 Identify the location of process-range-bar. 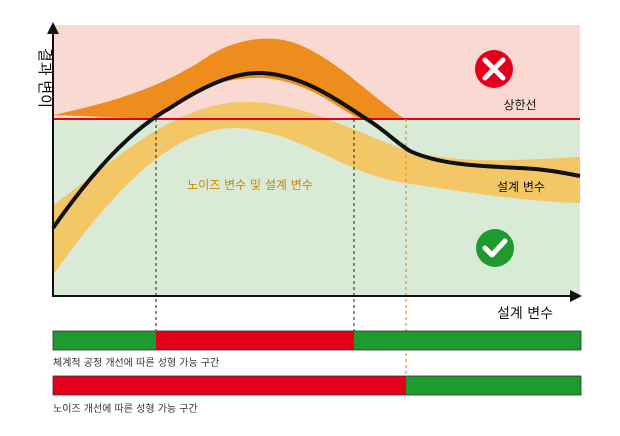
(317, 340).